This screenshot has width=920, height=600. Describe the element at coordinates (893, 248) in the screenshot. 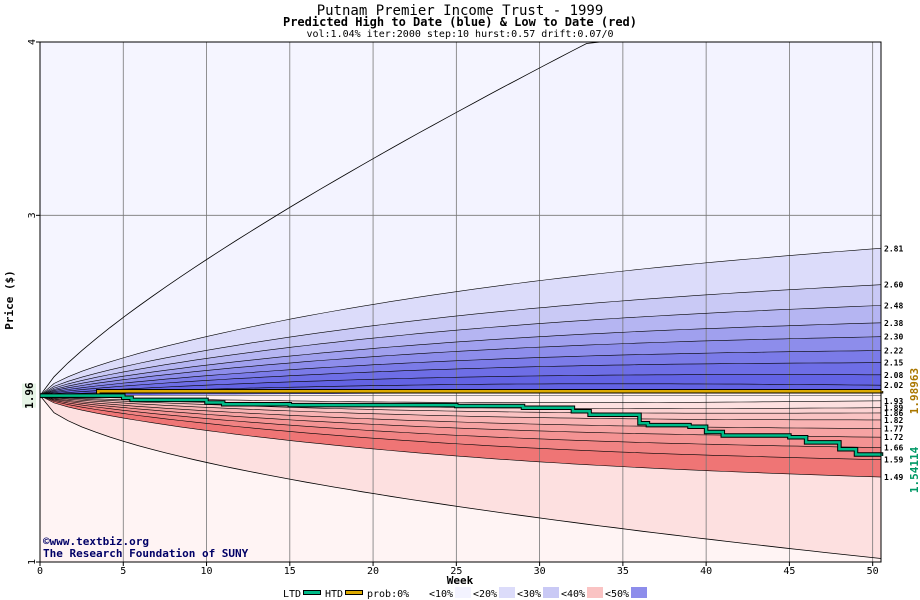

I see `high-end-label-0: 2.81` at that location.